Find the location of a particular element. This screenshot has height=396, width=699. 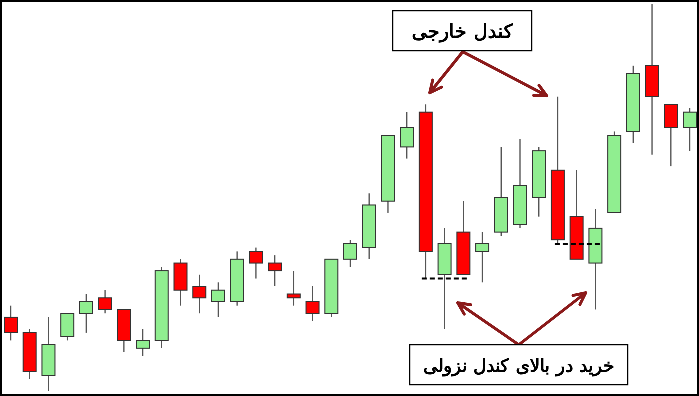

annotation: خرید در بالای کندل نزولی is located at coordinates (519, 366).